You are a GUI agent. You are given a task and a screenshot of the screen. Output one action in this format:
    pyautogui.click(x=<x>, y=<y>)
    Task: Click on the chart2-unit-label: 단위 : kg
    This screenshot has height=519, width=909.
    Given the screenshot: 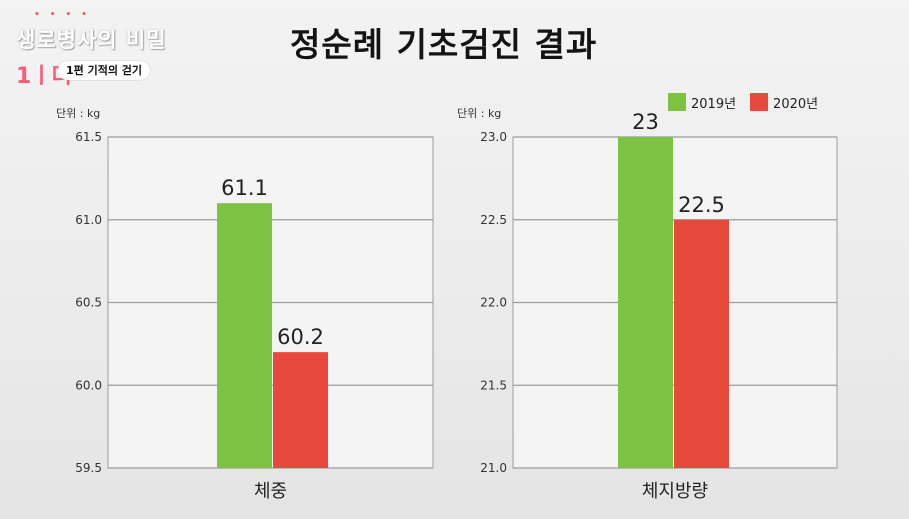 What is the action you would take?
    pyautogui.click(x=479, y=113)
    